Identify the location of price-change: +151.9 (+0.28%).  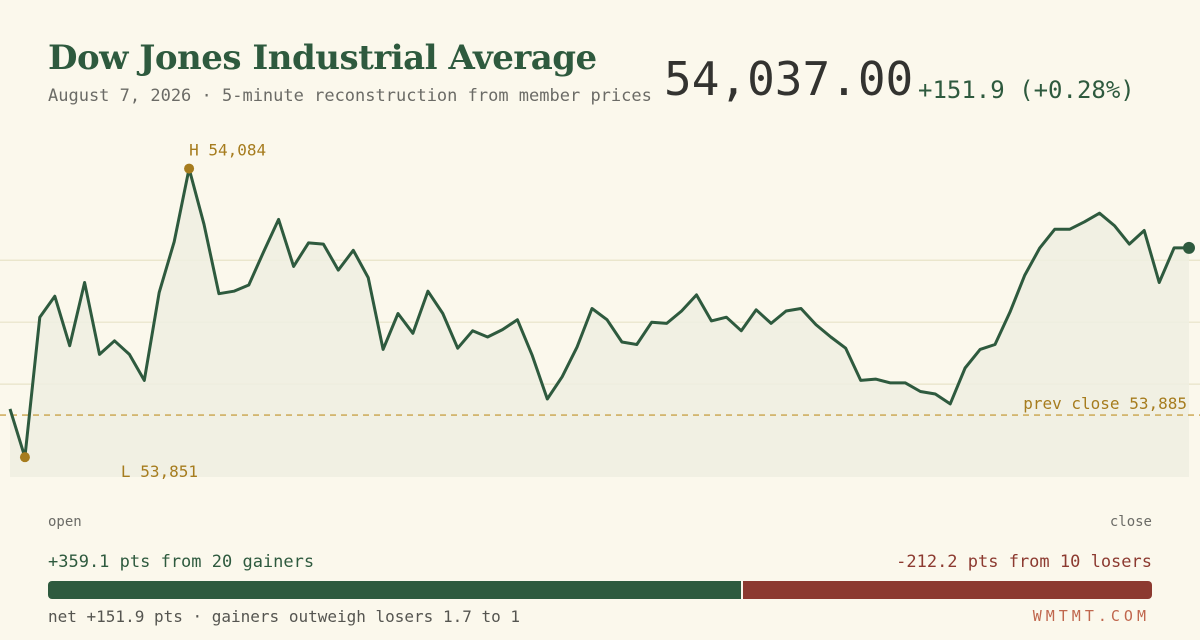
(1026, 90).